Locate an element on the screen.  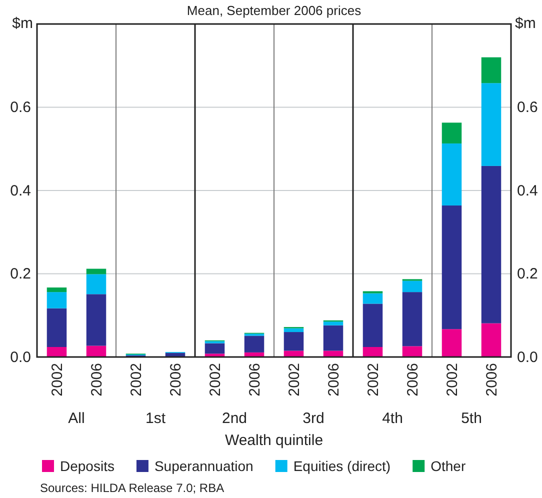
legend-label: Other is located at coordinates (448, 466).